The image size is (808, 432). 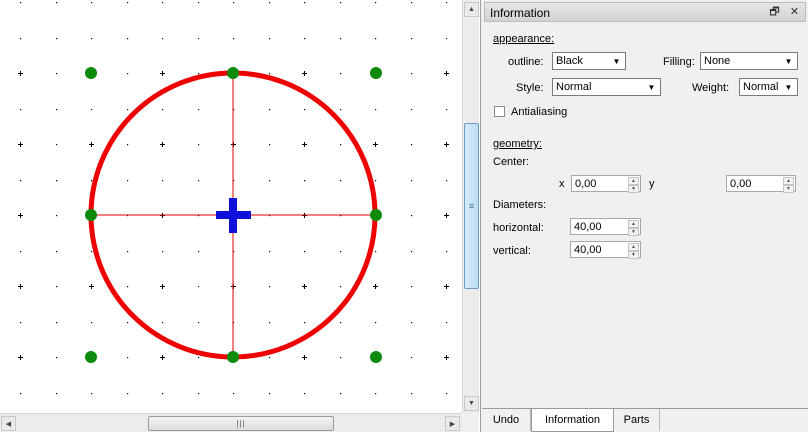 What do you see at coordinates (233, 215) in the screenshot?
I see `center-cross-icon` at bounding box center [233, 215].